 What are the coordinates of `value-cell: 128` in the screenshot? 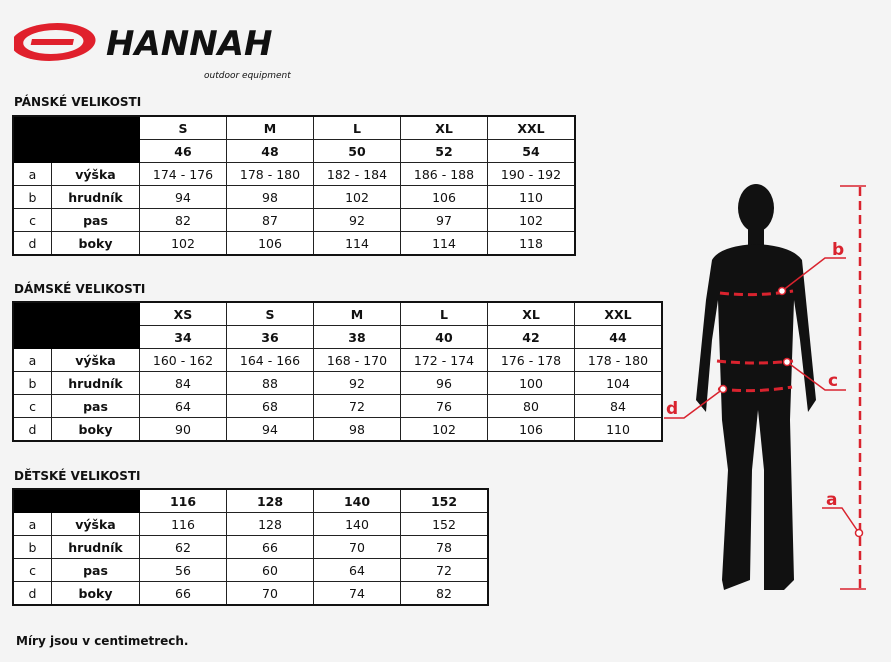 It's located at (270, 524).